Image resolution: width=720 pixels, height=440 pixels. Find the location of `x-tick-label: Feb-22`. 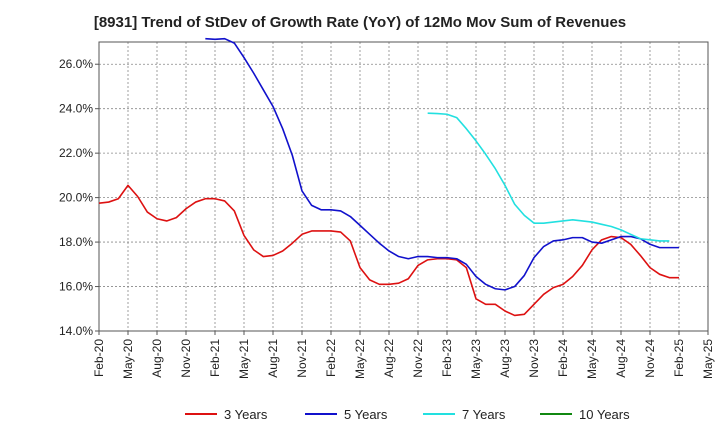

x-tick-label: Feb-22 is located at coordinates (331, 358).